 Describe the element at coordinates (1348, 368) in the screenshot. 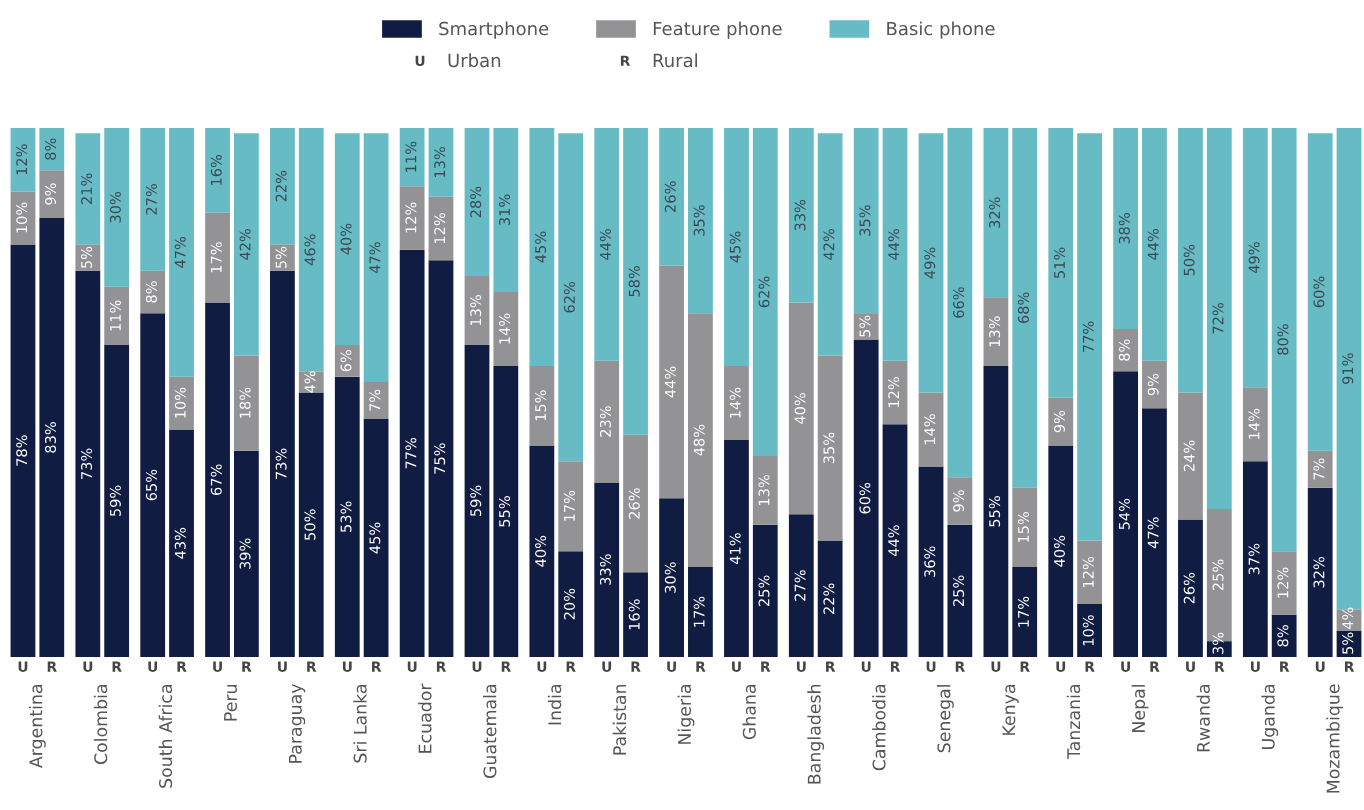

I see `data-label: 91%` at that location.